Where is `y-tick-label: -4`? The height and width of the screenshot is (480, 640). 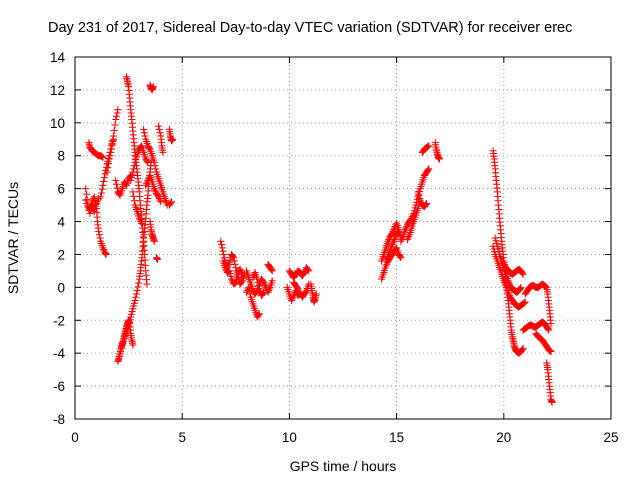 y-tick-label: -4 is located at coordinates (59, 353).